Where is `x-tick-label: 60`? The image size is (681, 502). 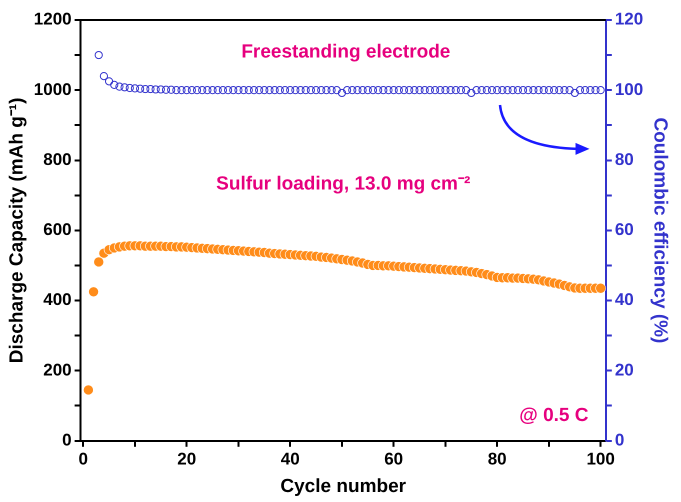
x-tick-label: 60 is located at coordinates (394, 459).